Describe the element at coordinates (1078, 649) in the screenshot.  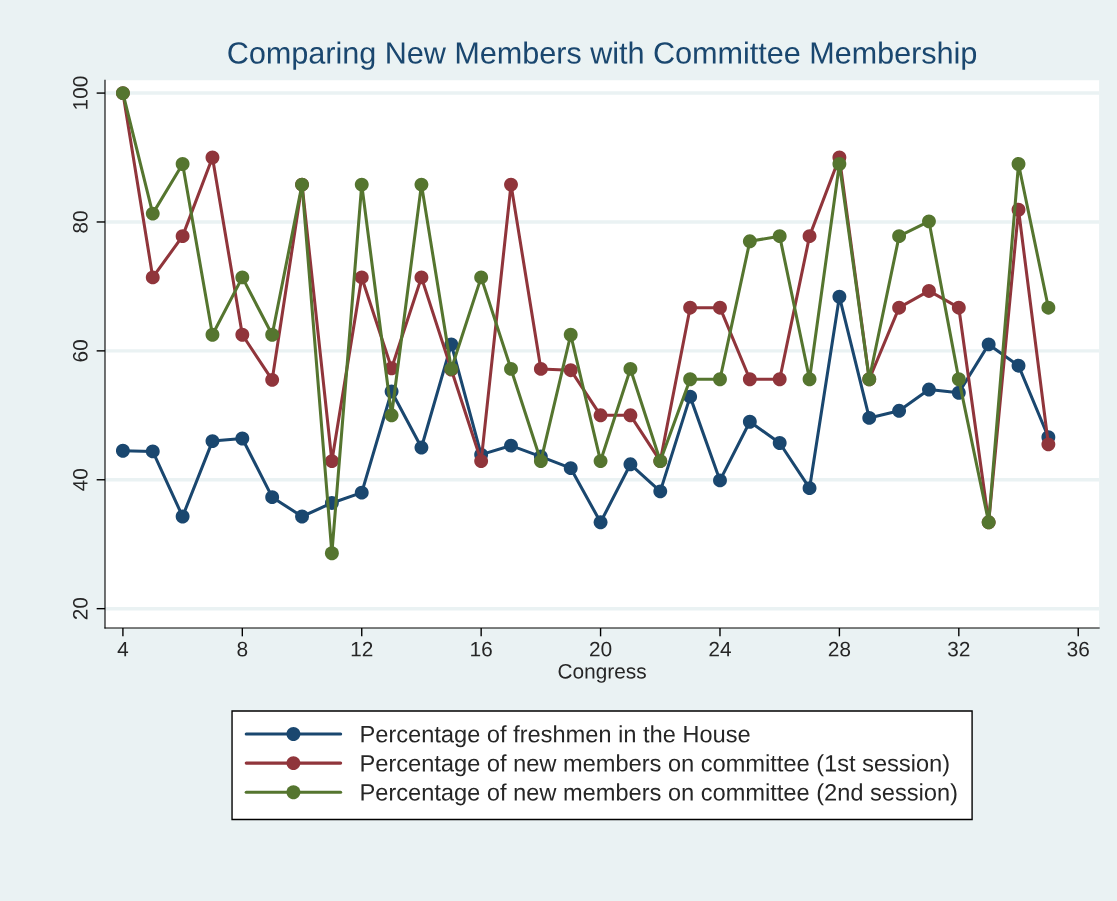
I see `x-tick-label: 36` at that location.